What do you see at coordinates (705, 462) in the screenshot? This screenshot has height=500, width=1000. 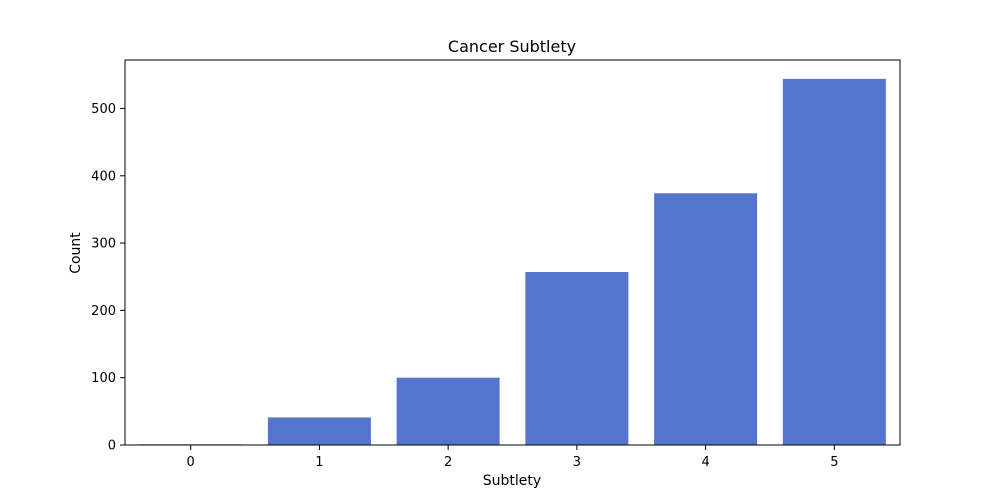 I see `x-tick-label-4: 4` at bounding box center [705, 462].